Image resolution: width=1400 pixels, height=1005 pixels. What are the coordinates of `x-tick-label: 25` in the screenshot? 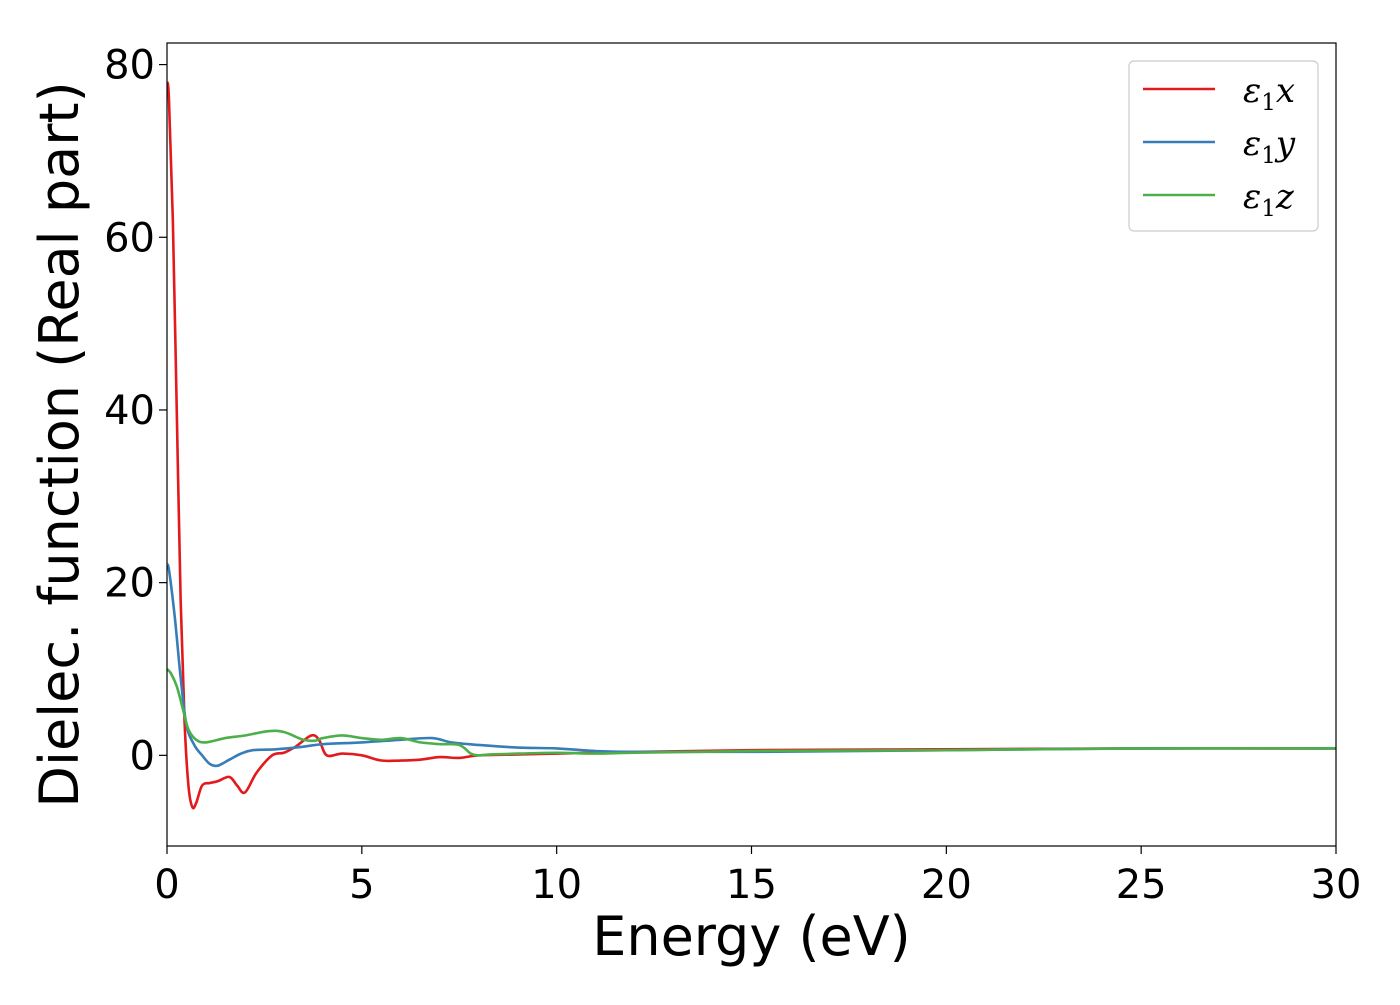 It's located at (1141, 885).